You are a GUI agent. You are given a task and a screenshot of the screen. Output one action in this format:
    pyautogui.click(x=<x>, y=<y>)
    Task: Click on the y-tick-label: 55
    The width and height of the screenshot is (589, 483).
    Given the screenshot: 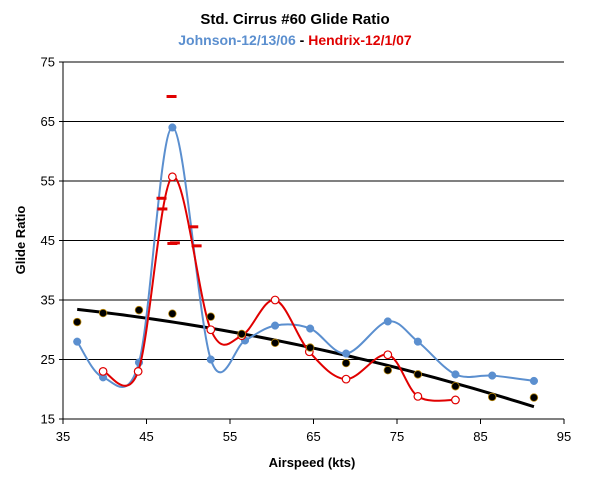 What is the action you would take?
    pyautogui.click(x=48, y=181)
    